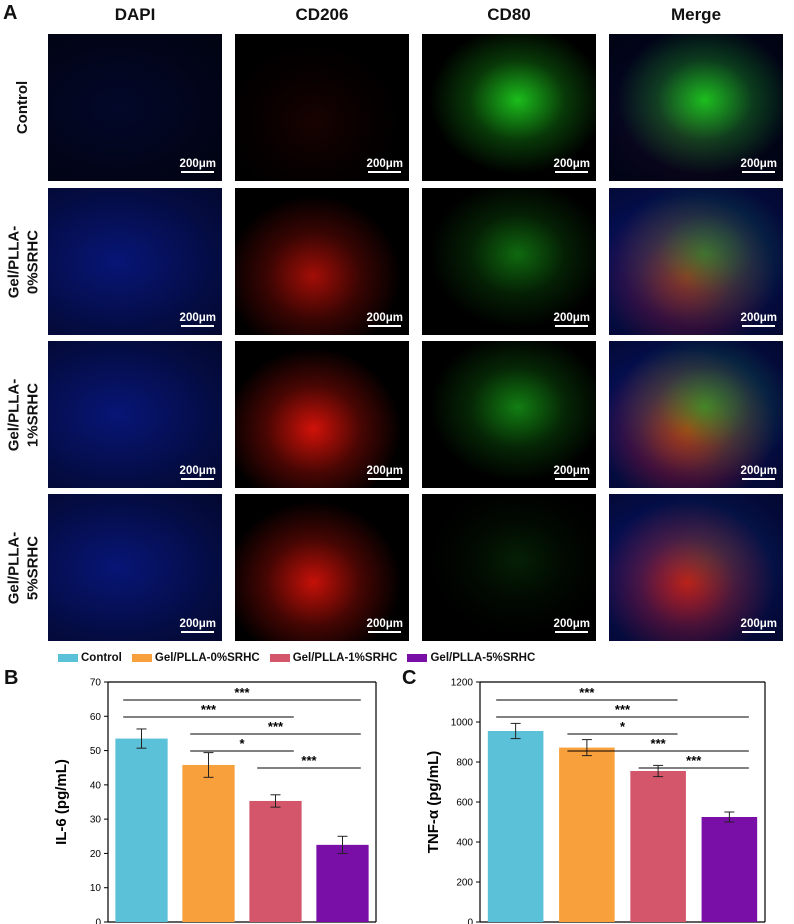 Image resolution: width=794 pixels, height=924 pixels. Describe the element at coordinates (696, 107) in the screenshot. I see `micrograph-merge-row-1: 200μm` at that location.